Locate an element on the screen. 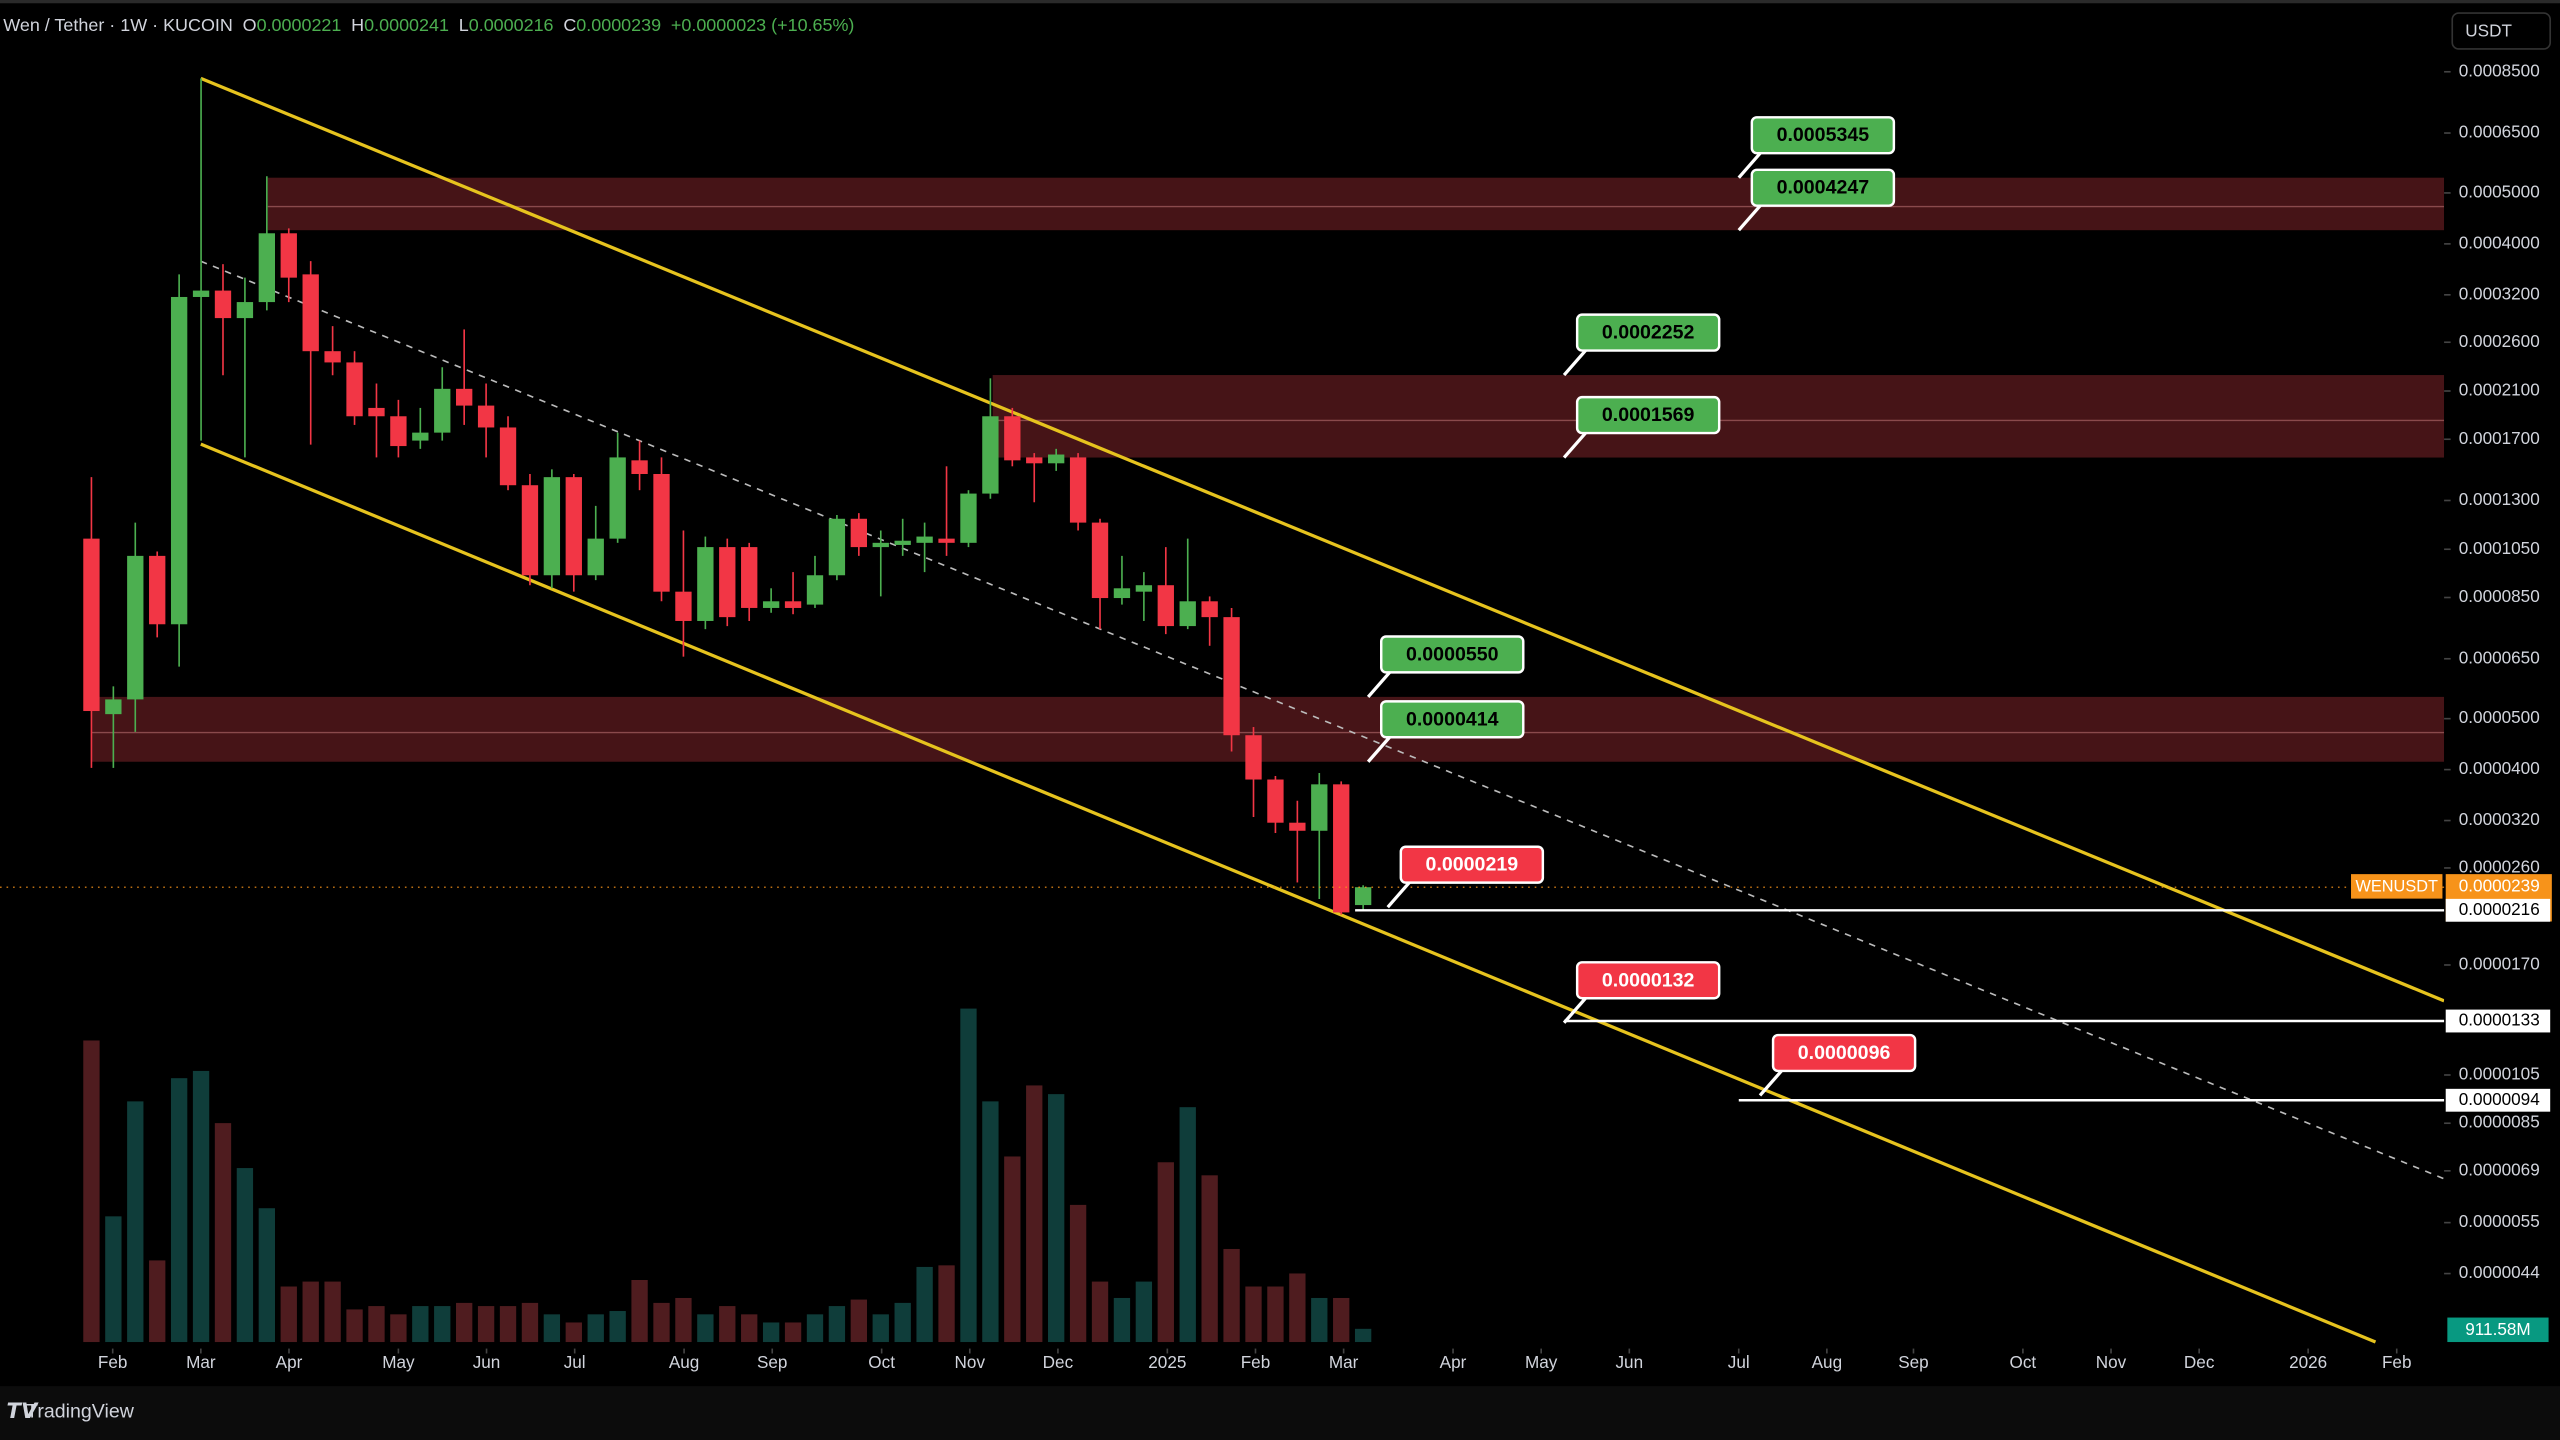 The height and width of the screenshot is (1440, 2560). header-text: 0.0000241 is located at coordinates (406, 25).